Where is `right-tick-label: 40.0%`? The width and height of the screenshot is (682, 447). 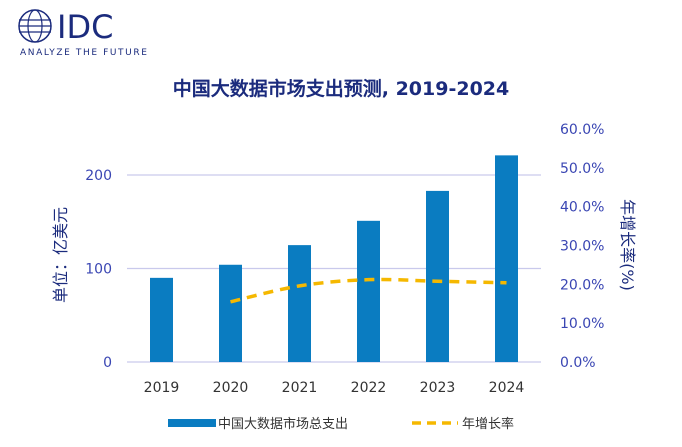 right-tick-label: 40.0% is located at coordinates (582, 208).